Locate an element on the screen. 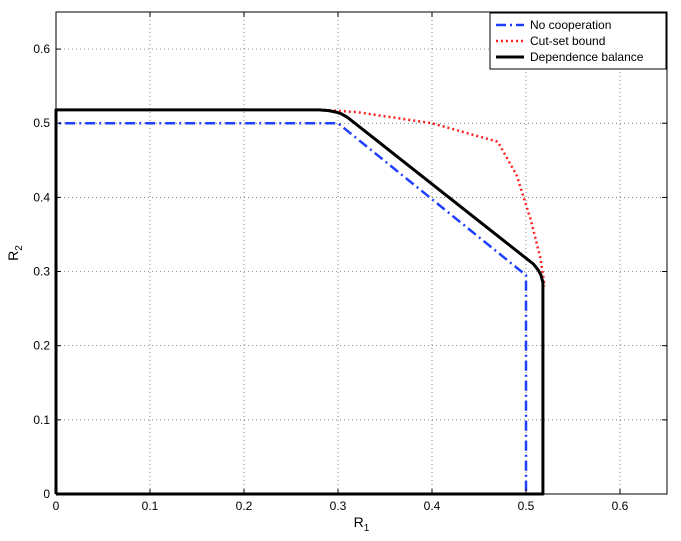 Image resolution: width=681 pixels, height=541 pixels. legend-label-no-cooperation: No cooperation is located at coordinates (570, 25).